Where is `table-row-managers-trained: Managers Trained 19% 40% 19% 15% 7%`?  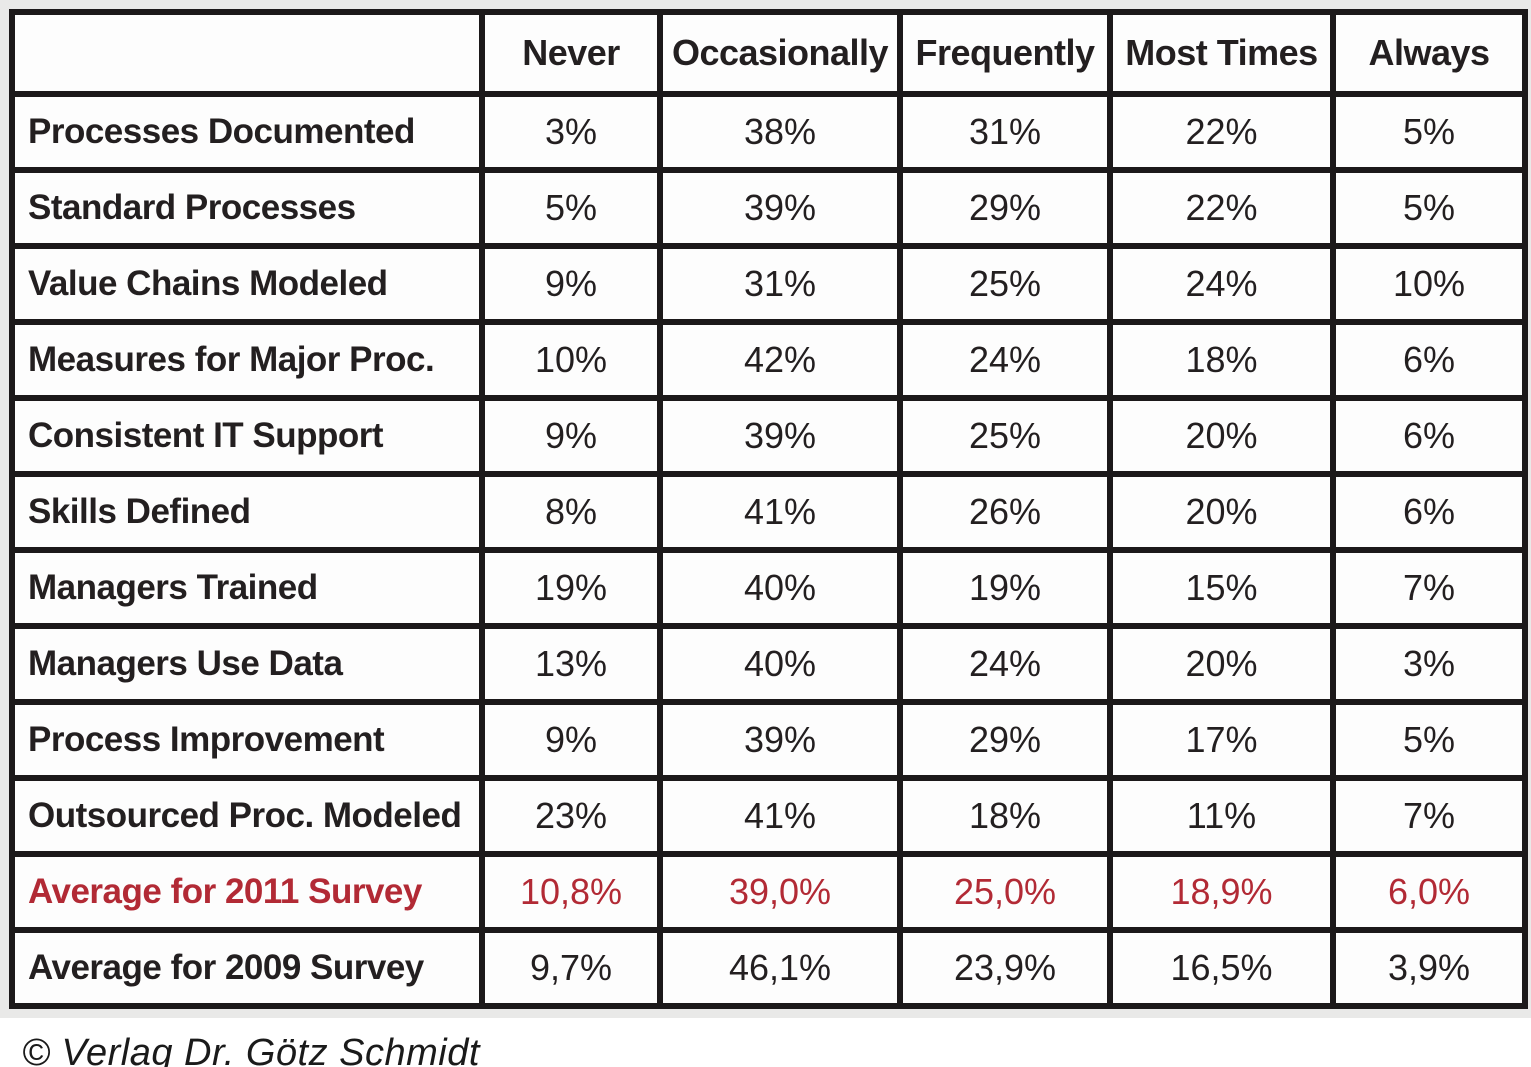 table-row-managers-trained: Managers Trained 19% 40% 19% 15% 7% is located at coordinates (768, 588).